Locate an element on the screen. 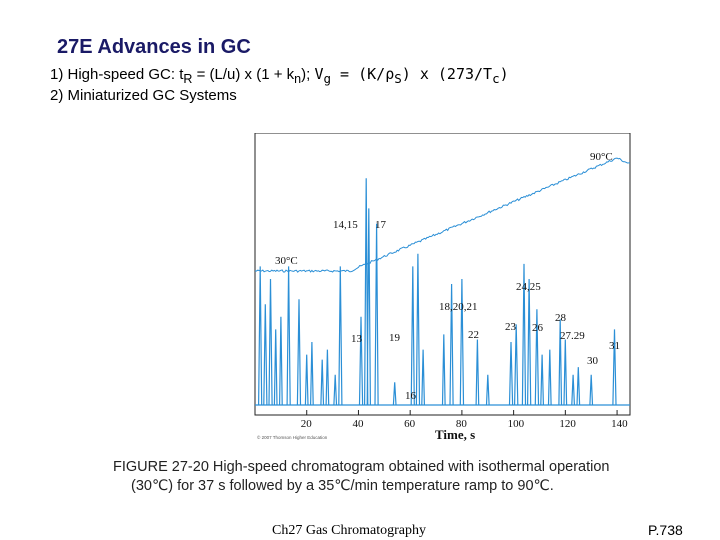 Image resolution: width=720 pixels, height=540 pixels. x-tick-label: 80 is located at coordinates (462, 424).